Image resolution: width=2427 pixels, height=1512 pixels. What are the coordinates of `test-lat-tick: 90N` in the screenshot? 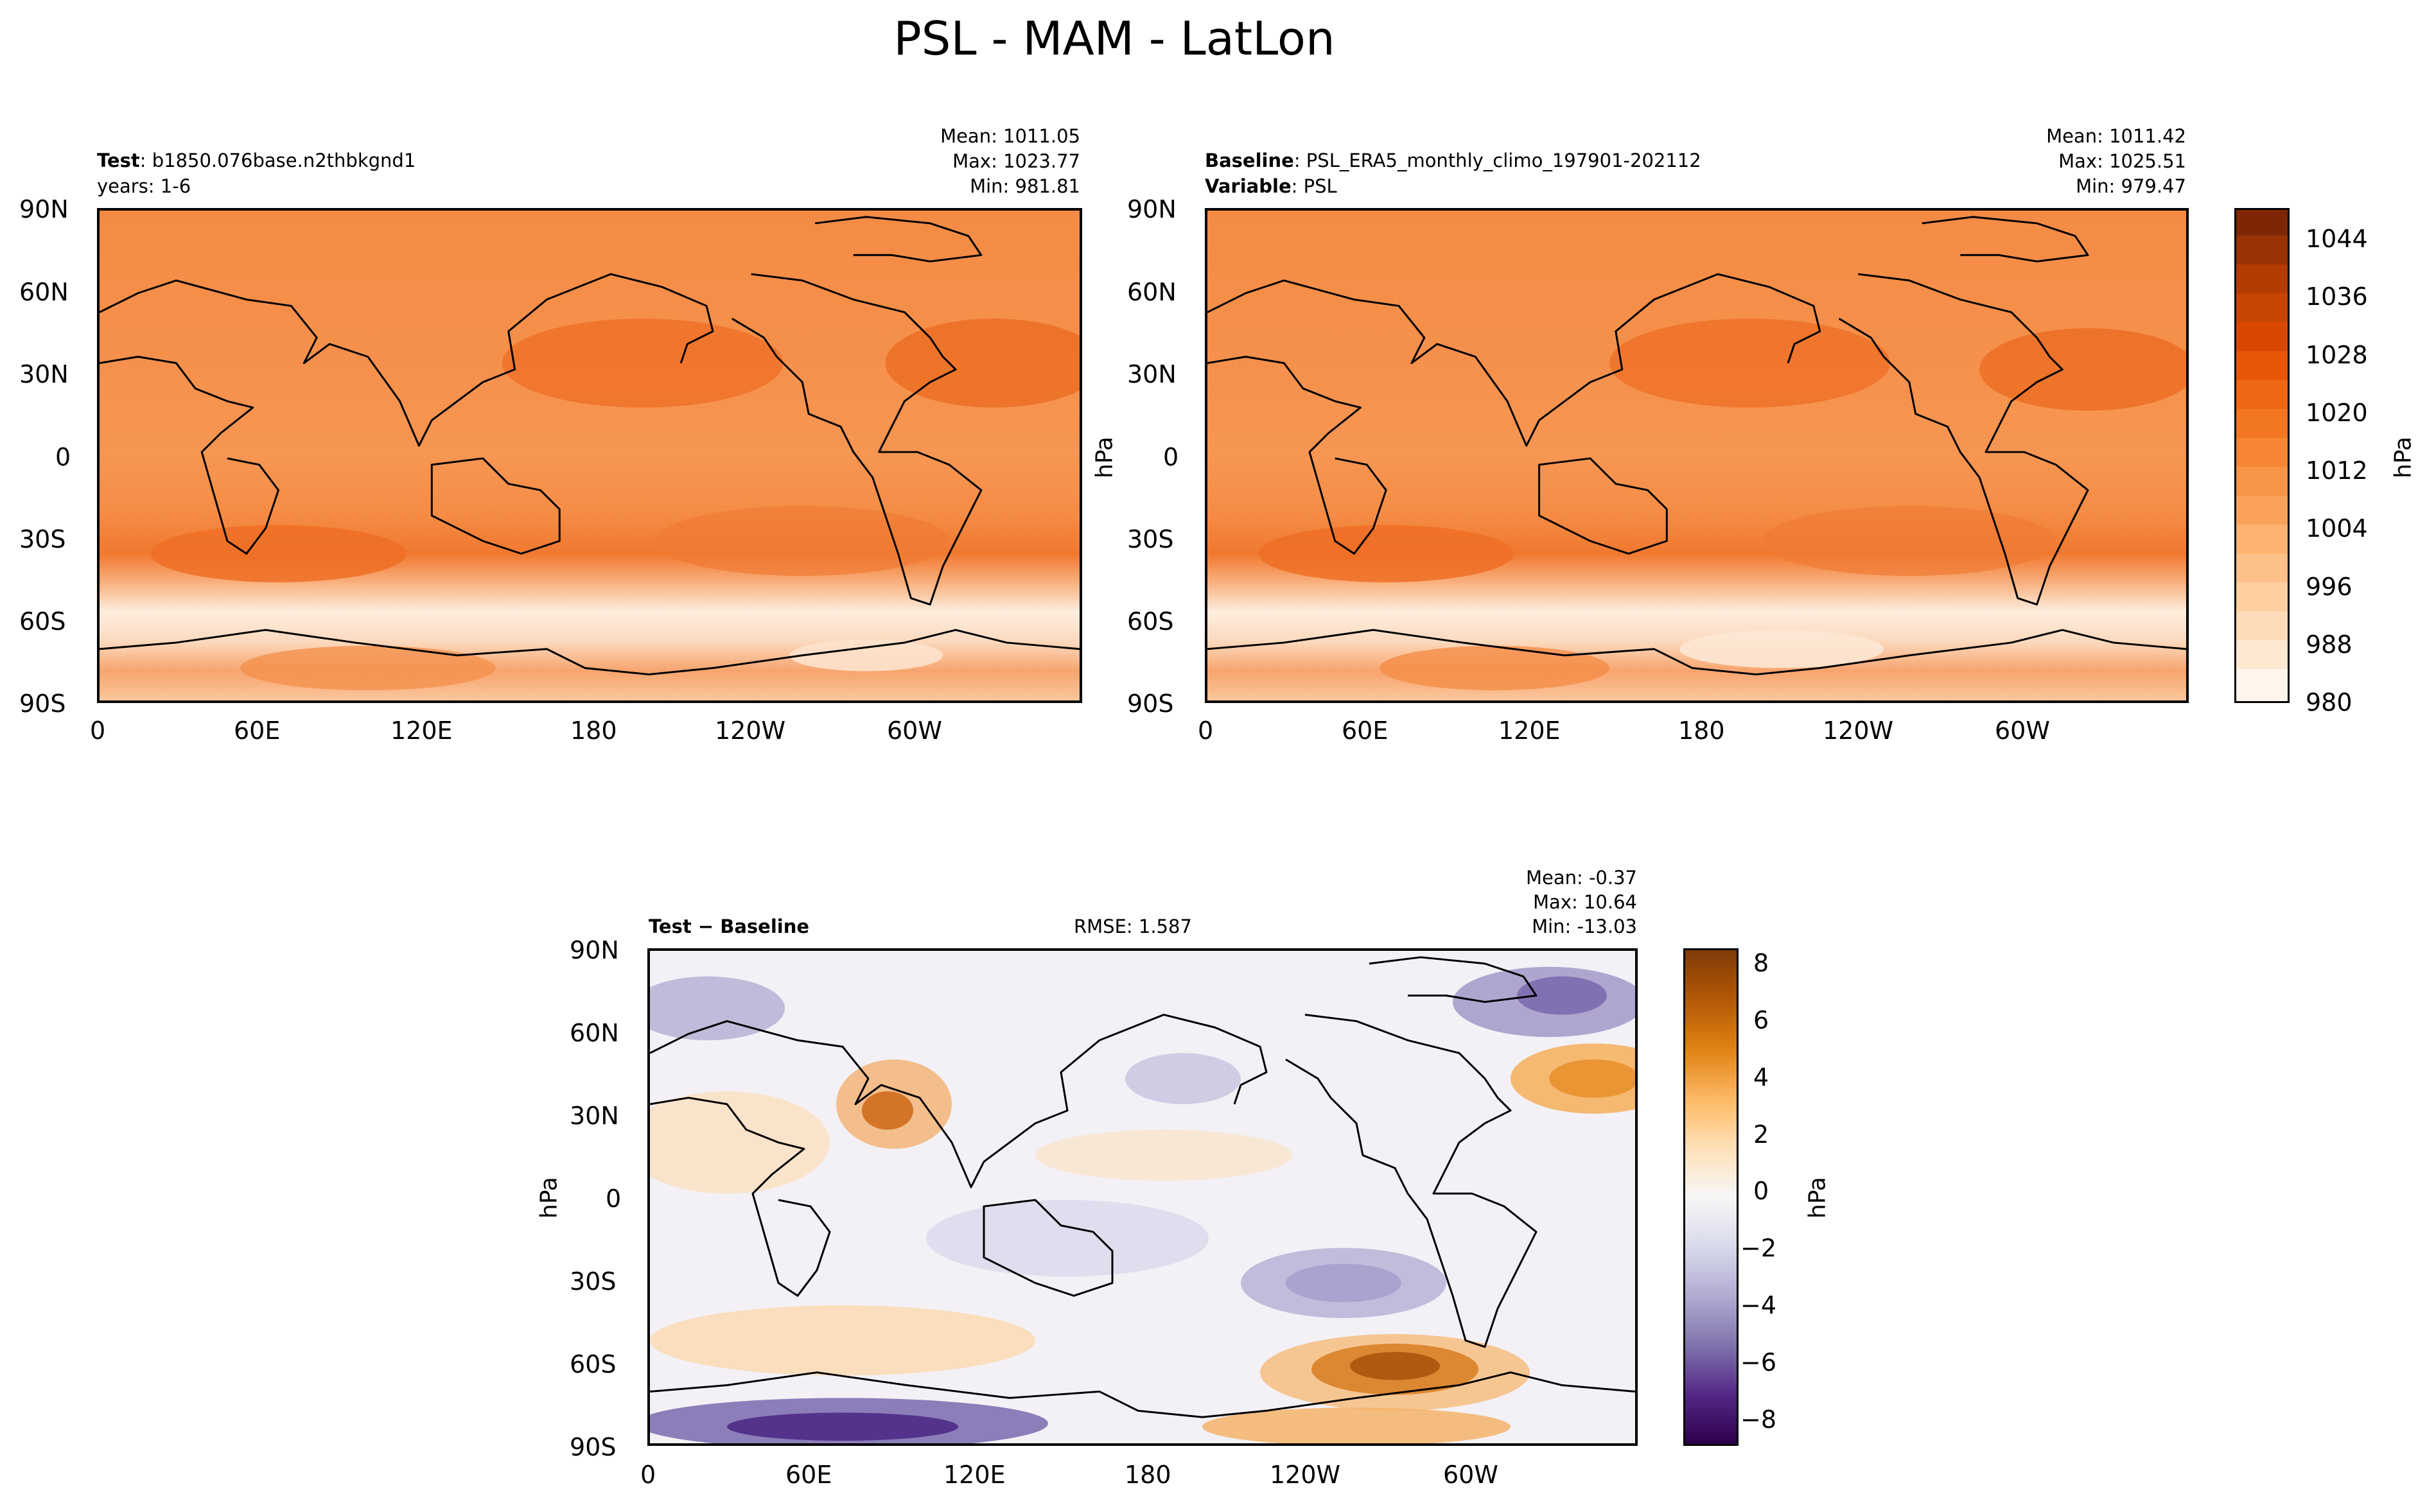 It's located at (44, 209).